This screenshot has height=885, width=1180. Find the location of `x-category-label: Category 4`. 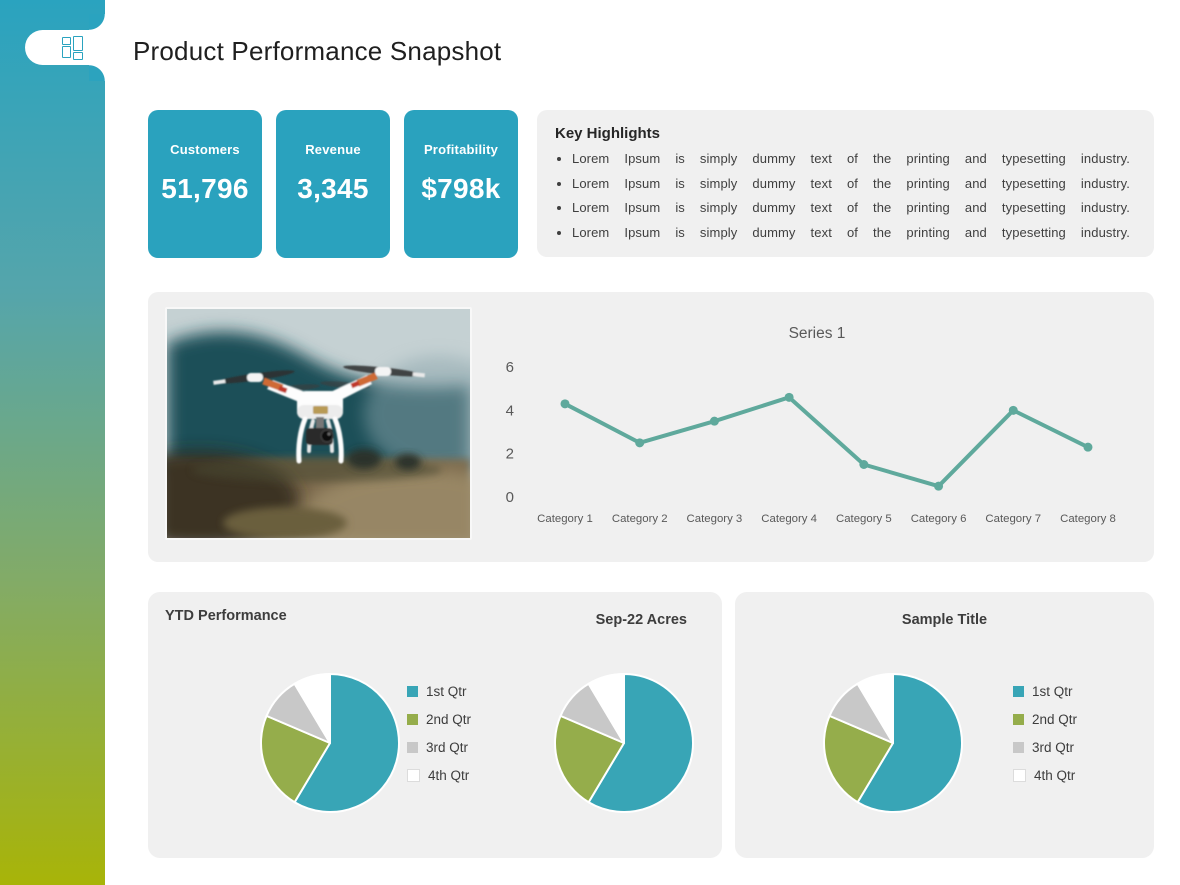

x-category-label: Category 4 is located at coordinates (789, 519).